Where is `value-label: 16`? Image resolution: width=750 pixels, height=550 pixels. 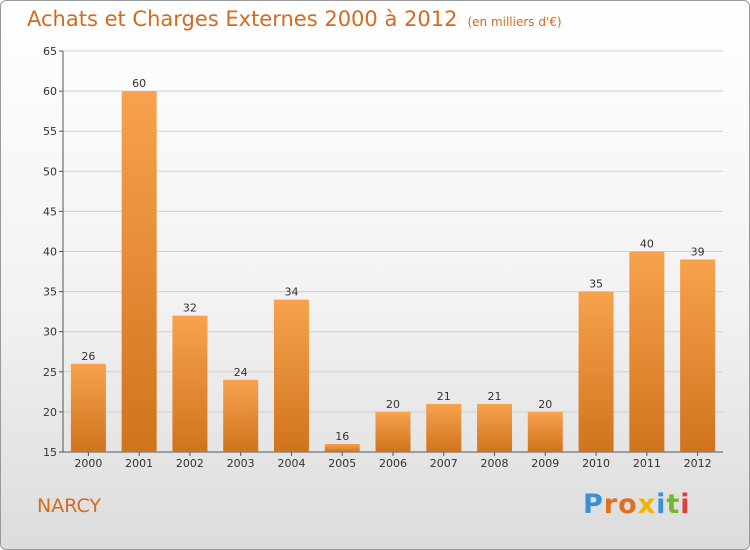
value-label: 16 is located at coordinates (342, 436).